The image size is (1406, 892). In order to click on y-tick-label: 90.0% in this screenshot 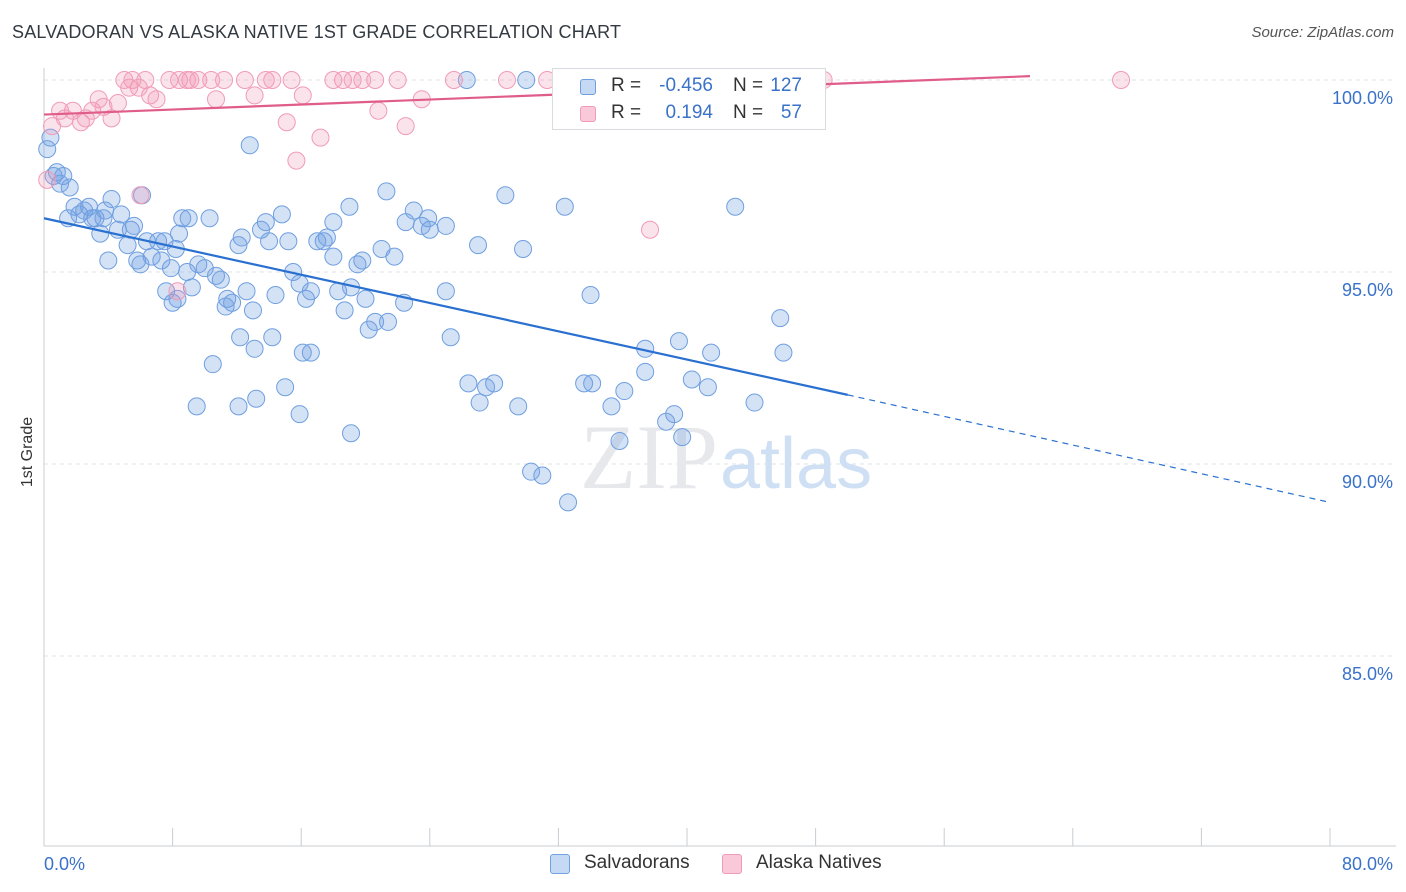, I will do `click(1367, 482)`.